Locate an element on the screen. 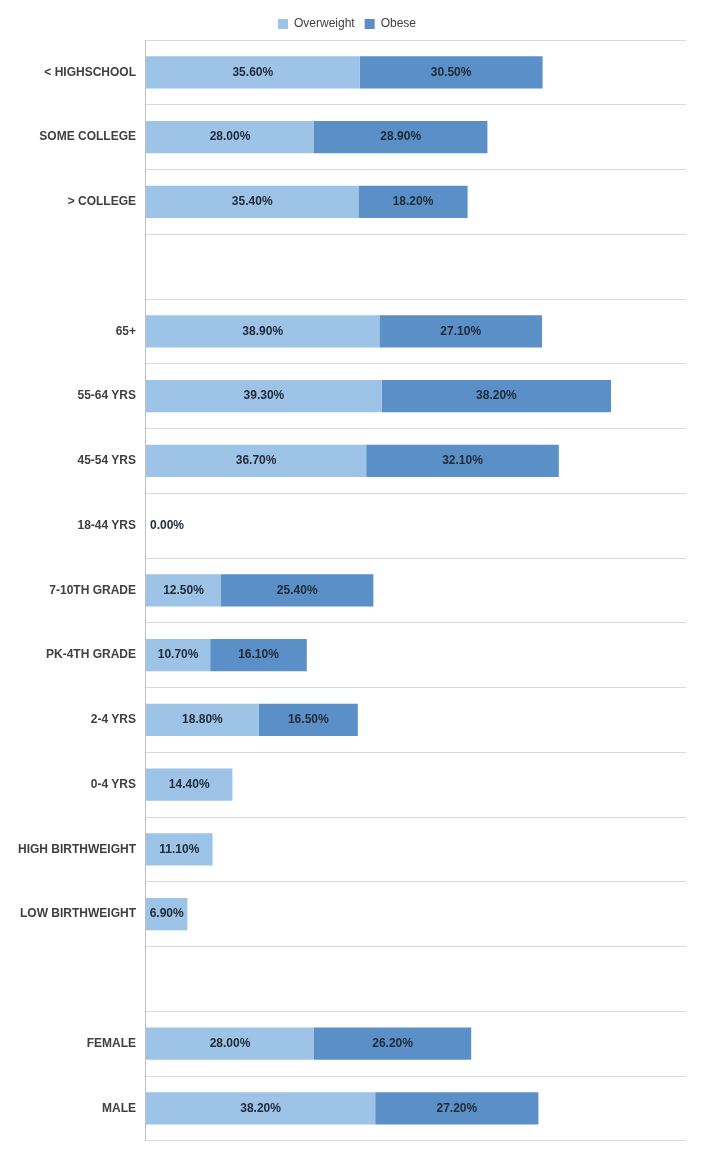 The height and width of the screenshot is (1167, 704). y-tick-label: LOW BIRTHWEIGHT is located at coordinates (78, 913).